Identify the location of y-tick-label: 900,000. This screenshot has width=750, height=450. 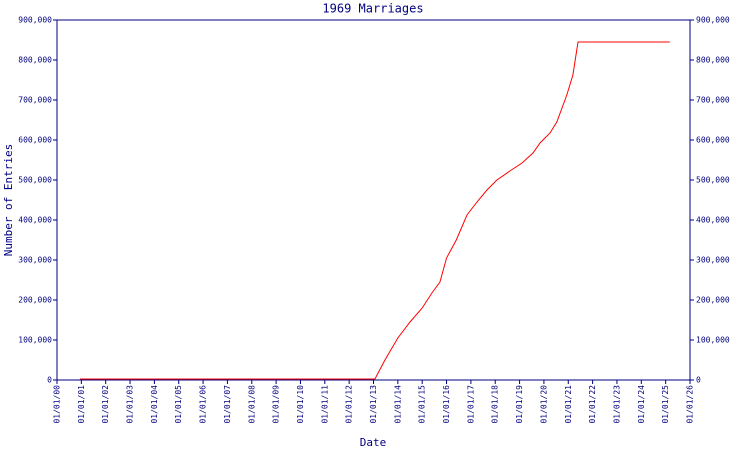
(35, 20).